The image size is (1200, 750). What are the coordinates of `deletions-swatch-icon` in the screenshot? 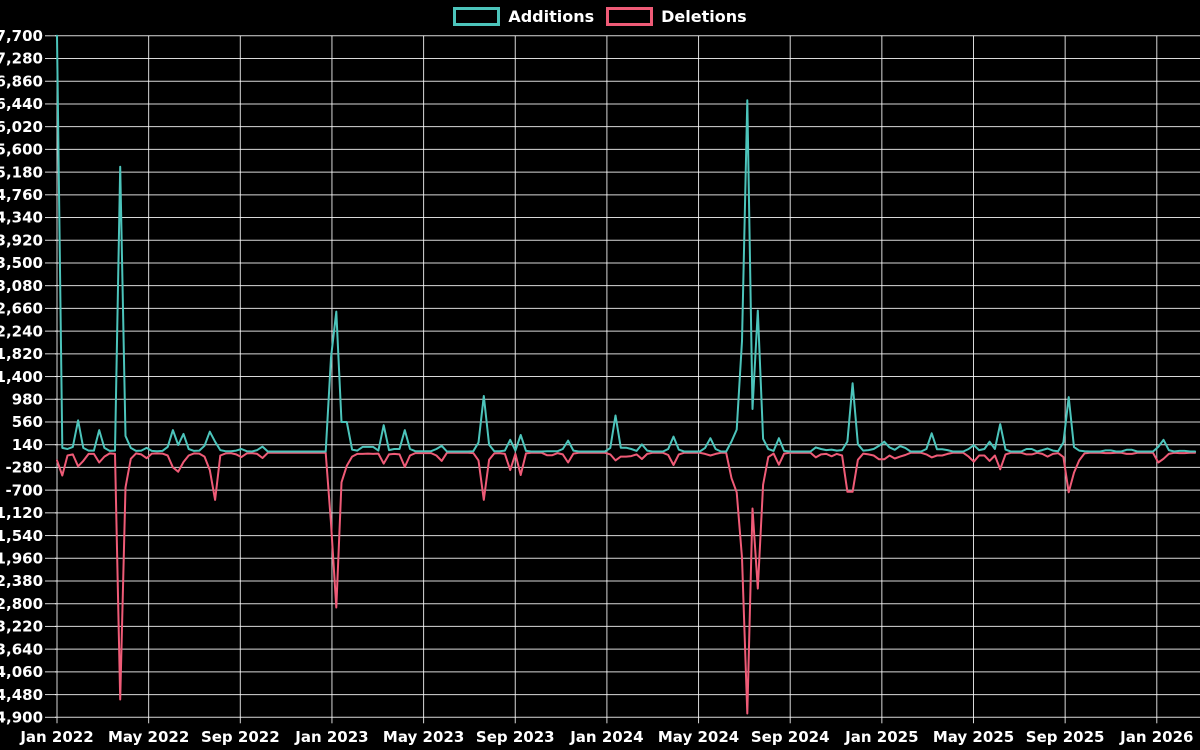 It's located at (630, 16).